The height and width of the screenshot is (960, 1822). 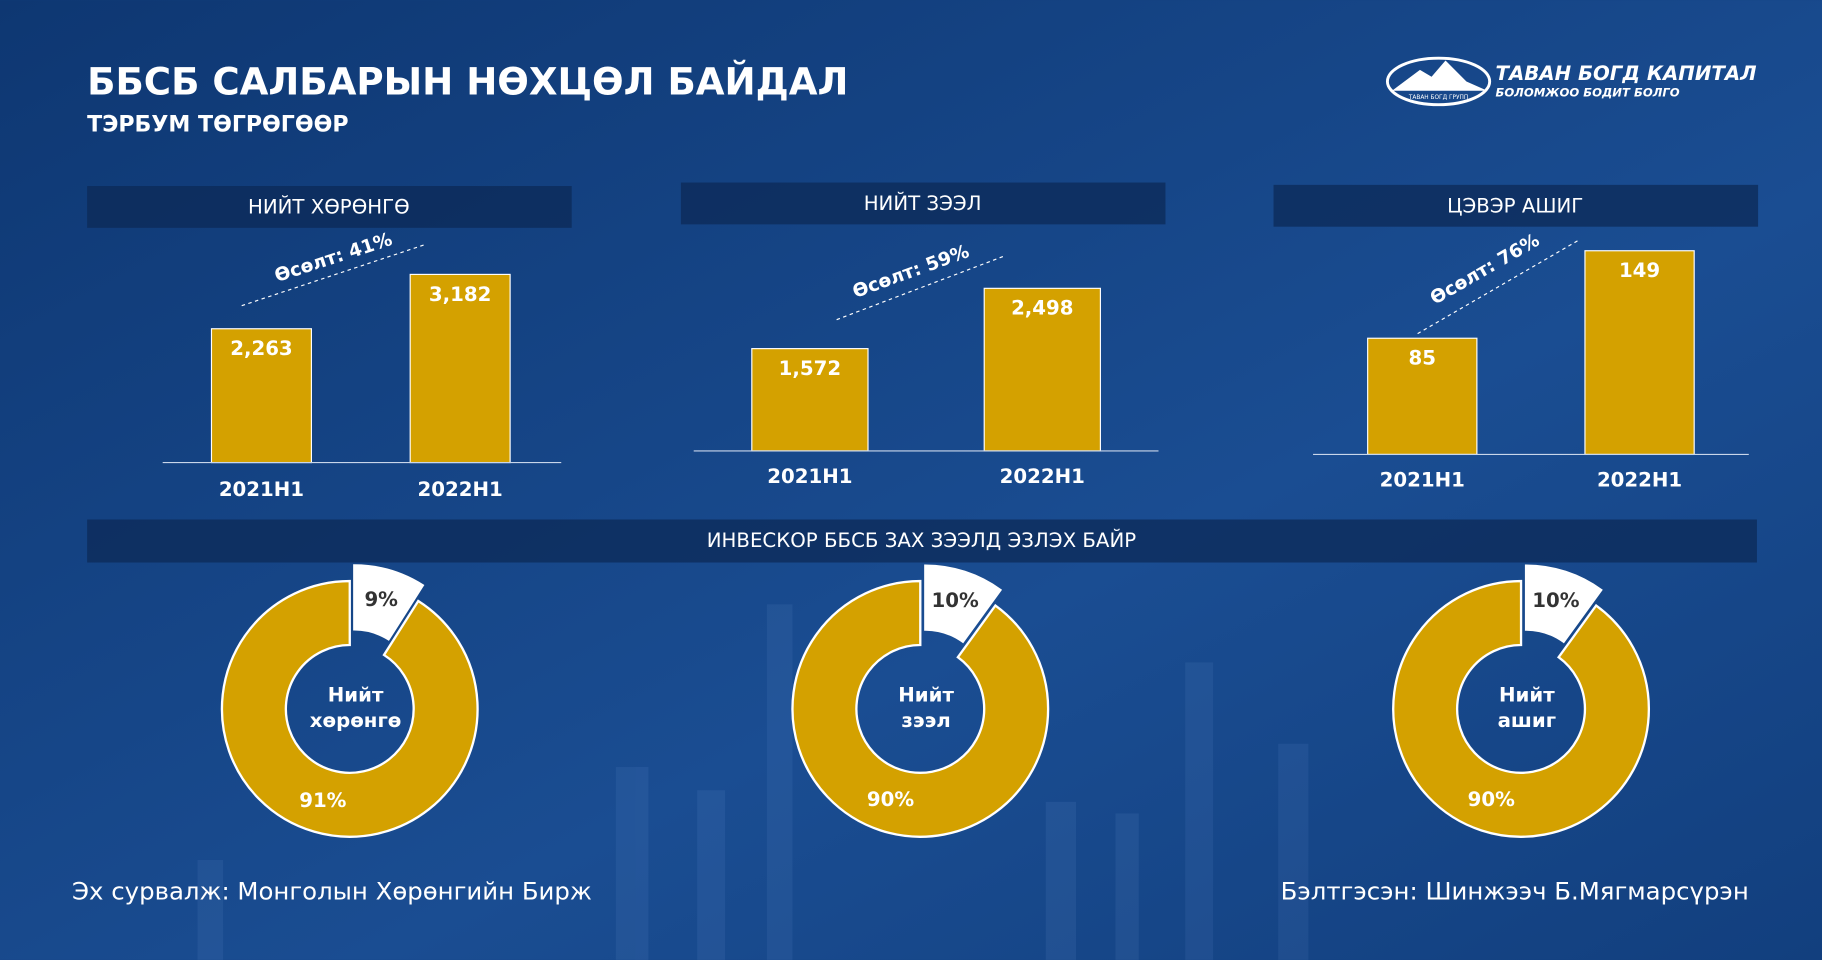 What do you see at coordinates (356, 720) in the screenshot?
I see `donut-center-label: хөрөнгө` at bounding box center [356, 720].